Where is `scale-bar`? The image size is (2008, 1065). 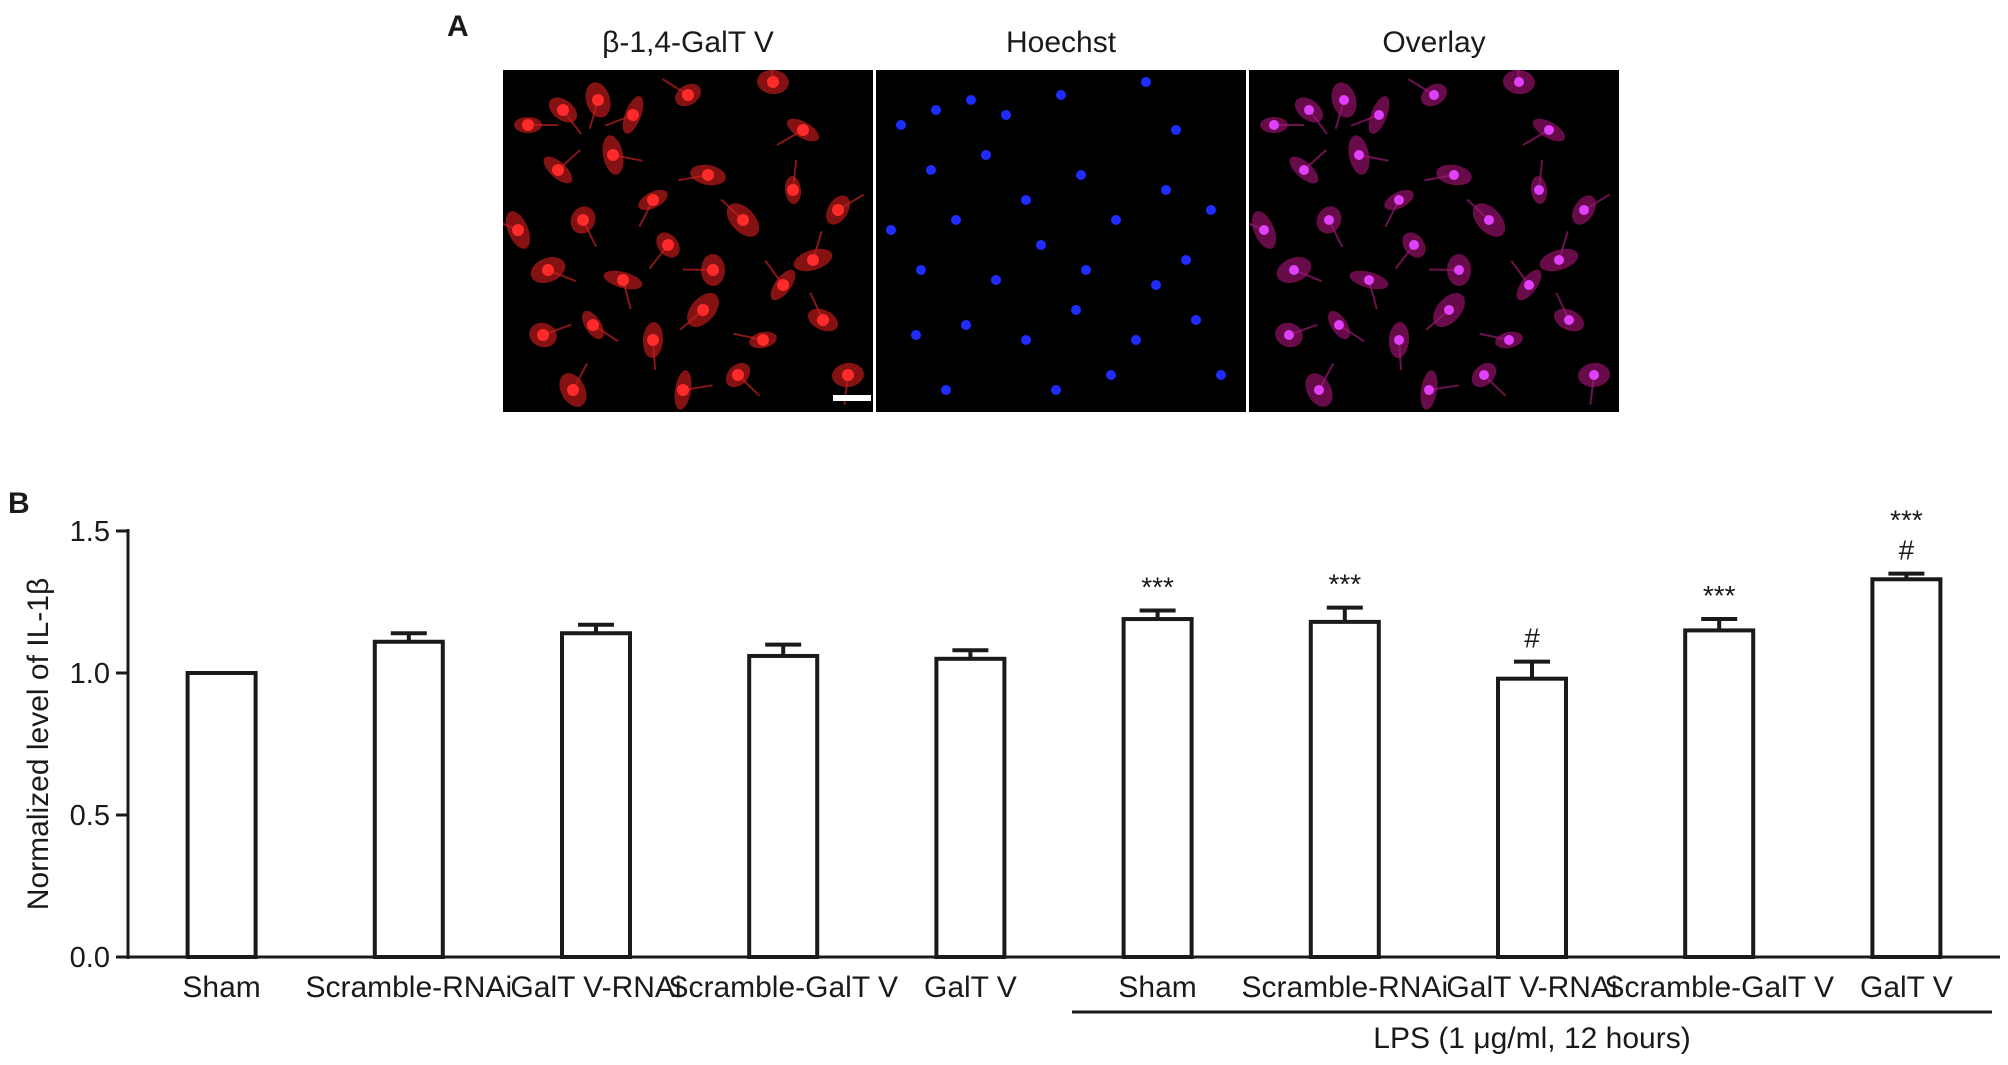
scale-bar is located at coordinates (852, 398).